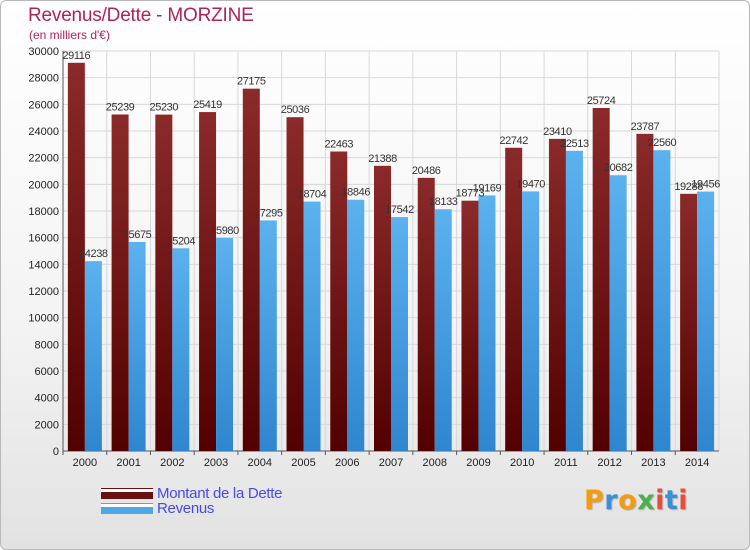  Describe the element at coordinates (645, 127) in the screenshot. I see `data-label-dette: 23787` at that location.